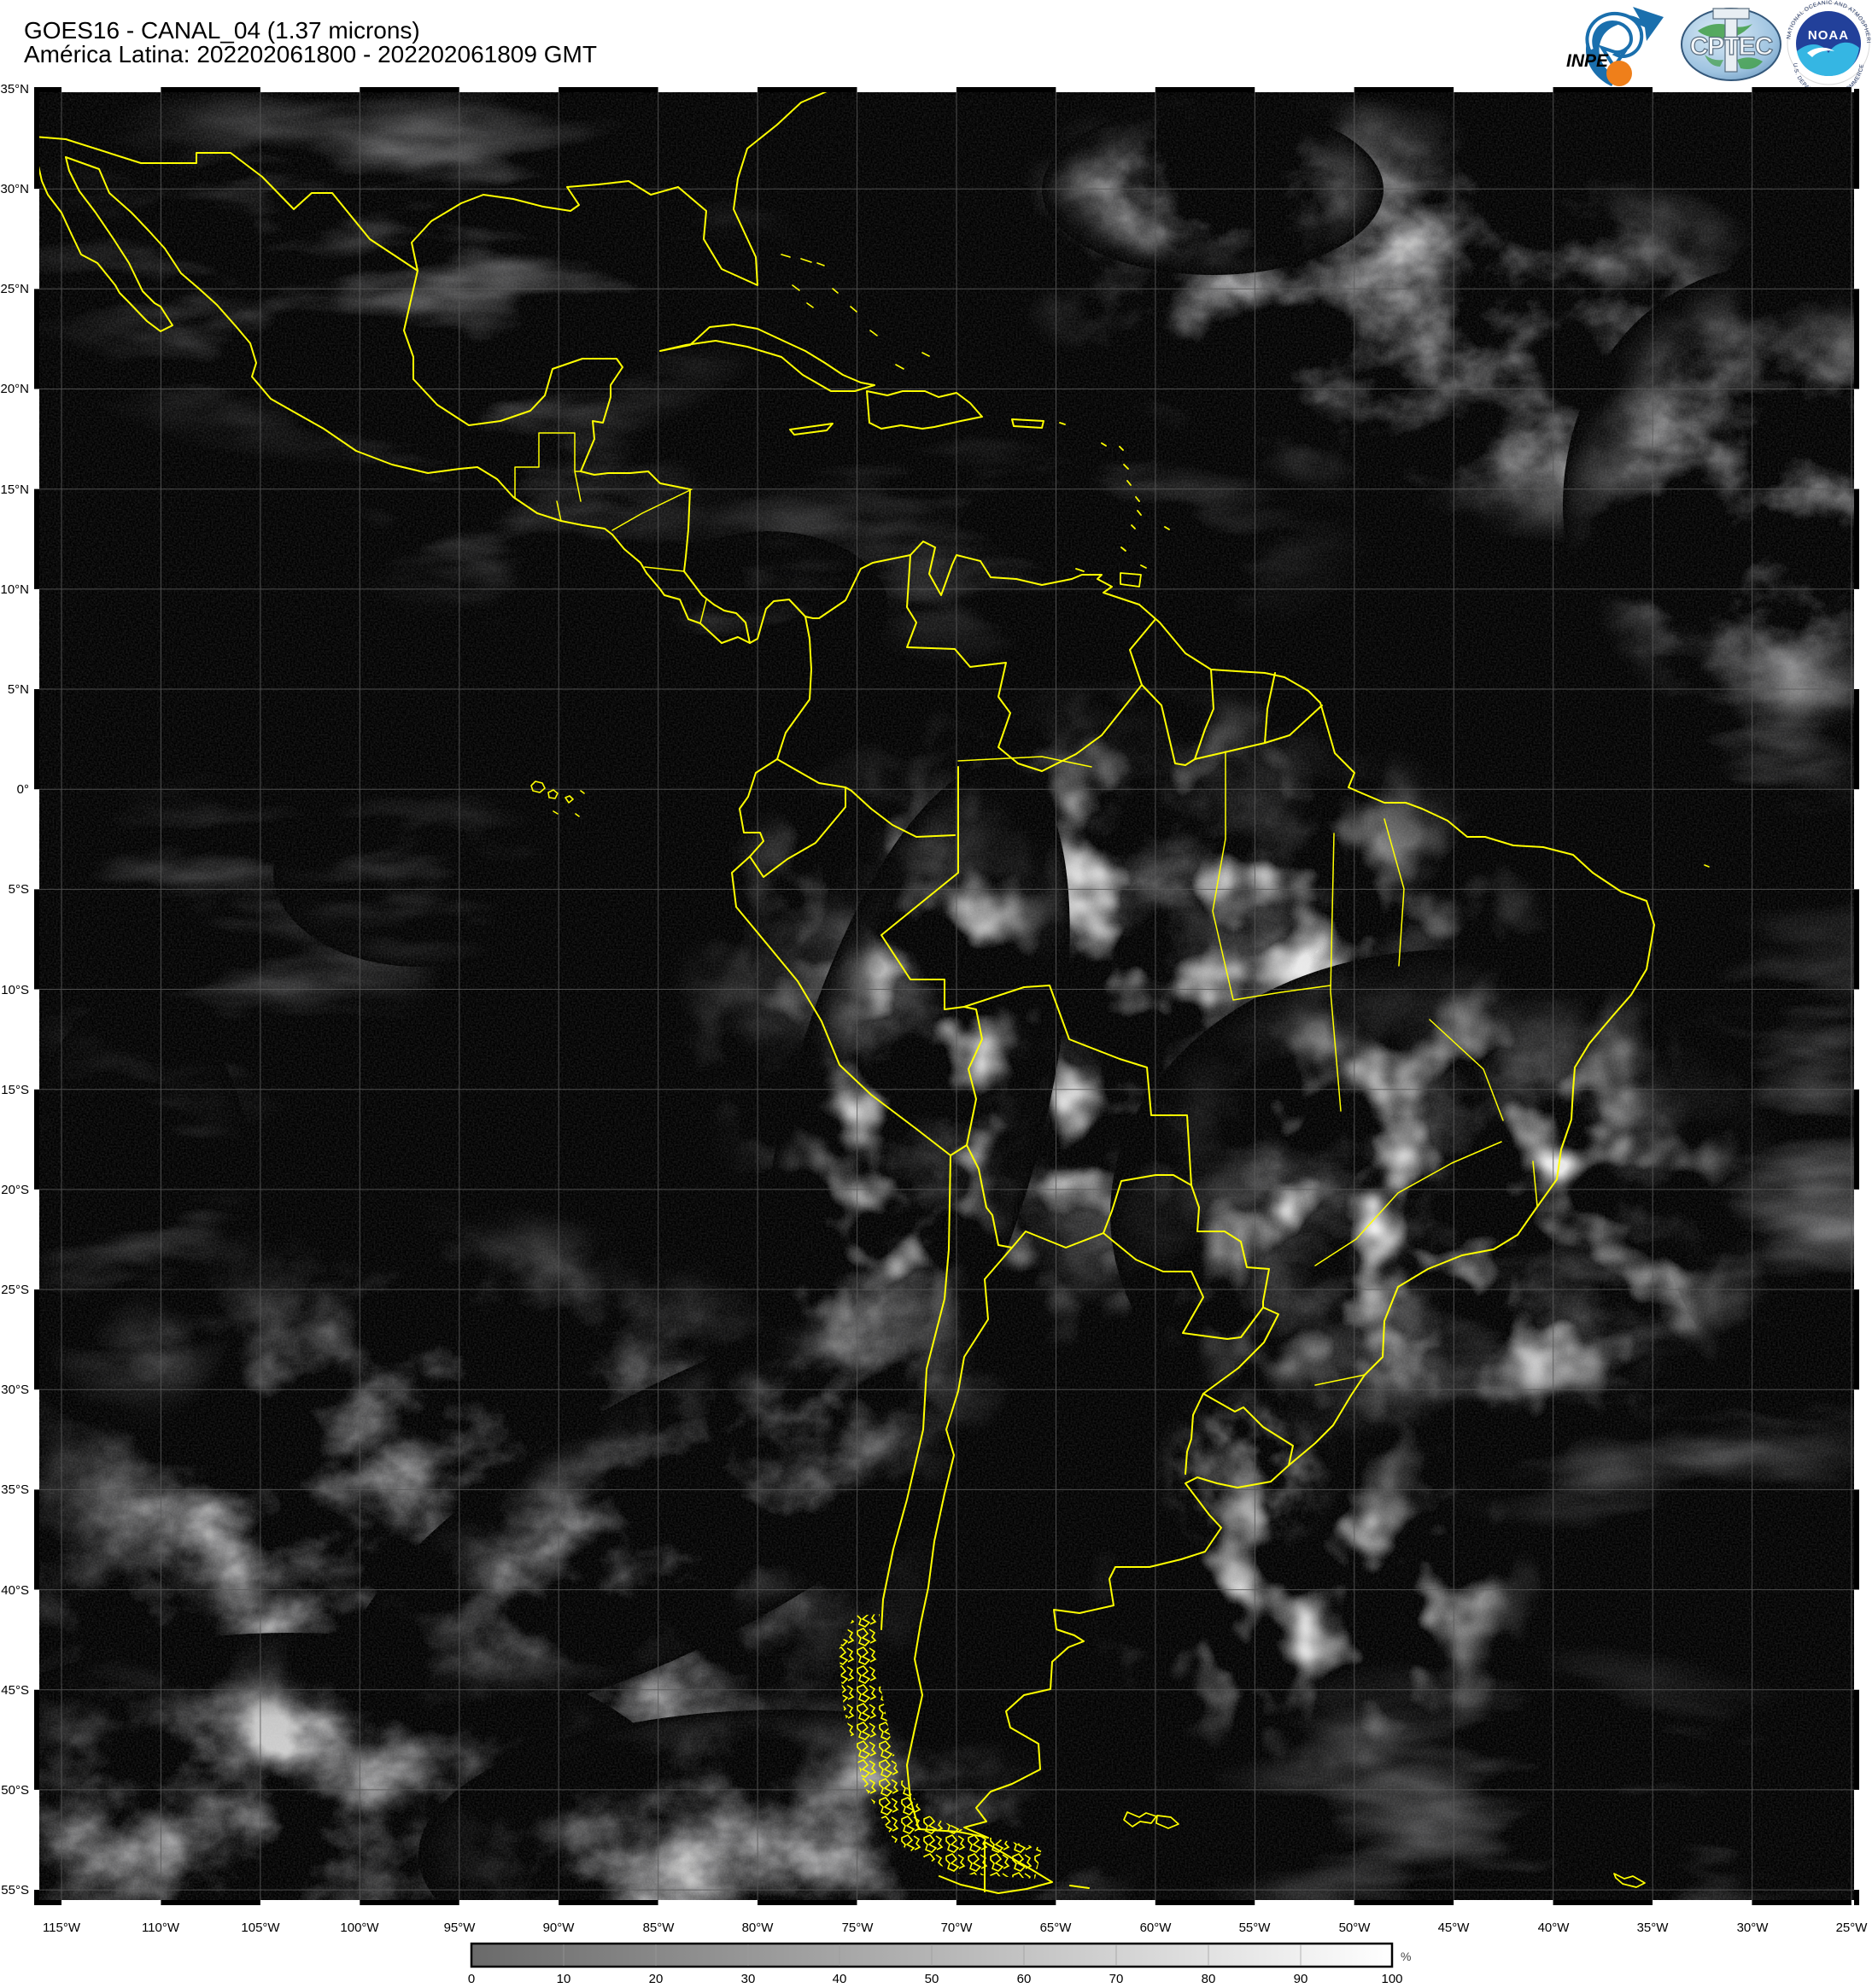 Image resolution: width=1872 pixels, height=1988 pixels. Describe the element at coordinates (1247, 1068) in the screenshot. I see `brazil-state-borders` at that location.